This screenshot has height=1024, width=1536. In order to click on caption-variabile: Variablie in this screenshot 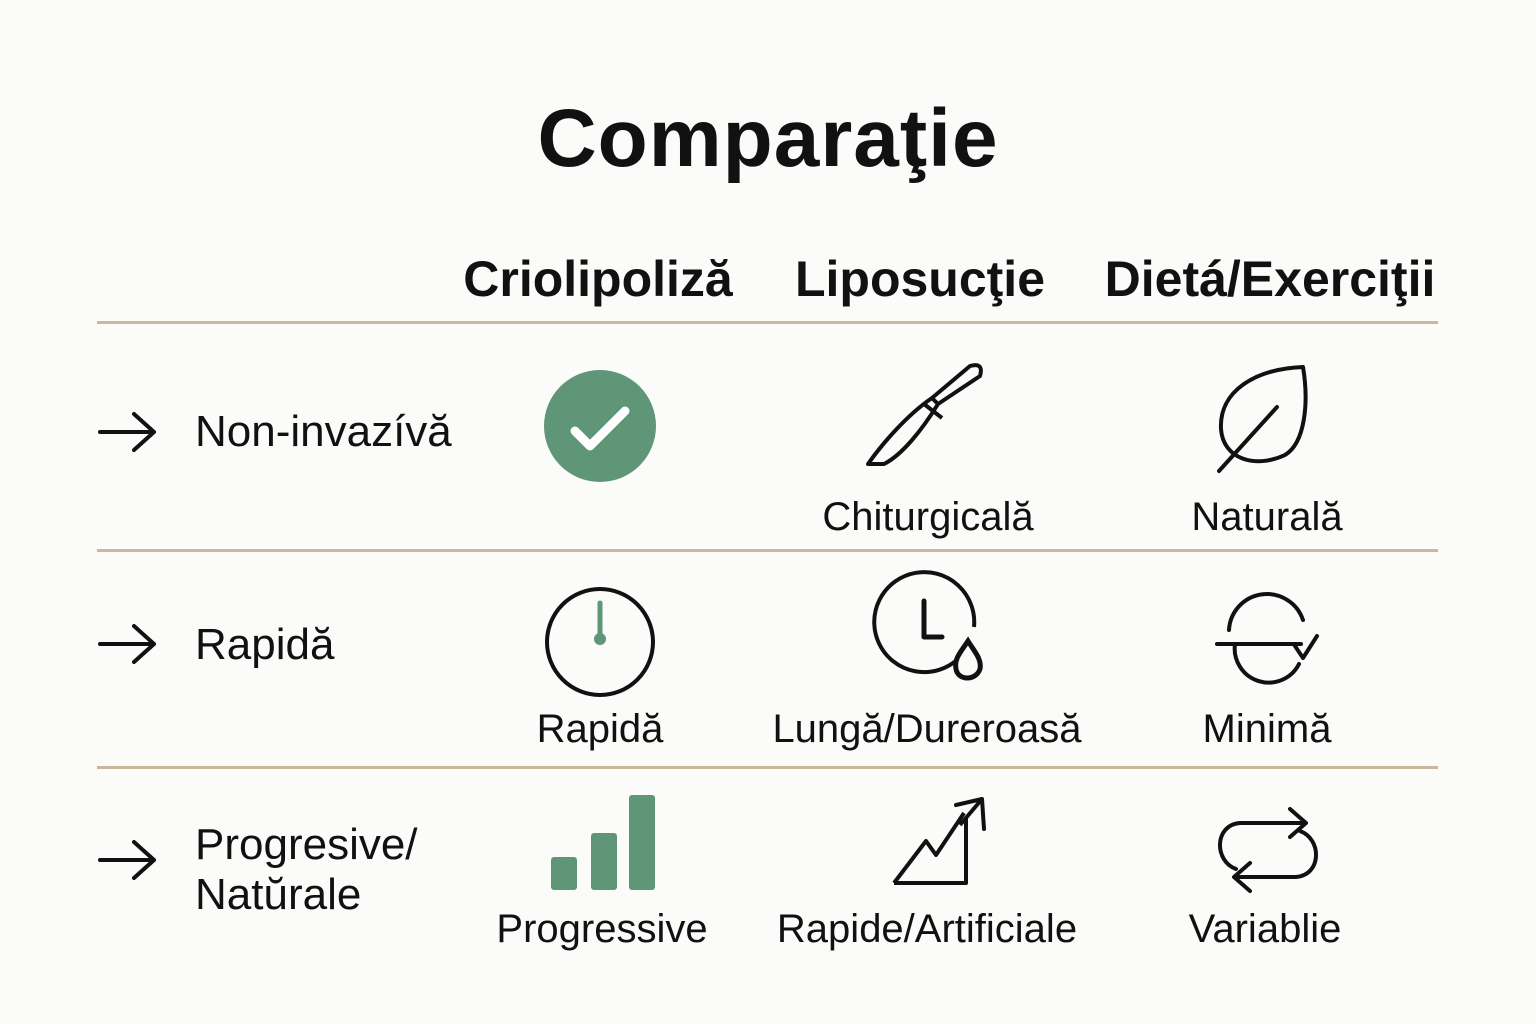, I will do `click(1265, 929)`.